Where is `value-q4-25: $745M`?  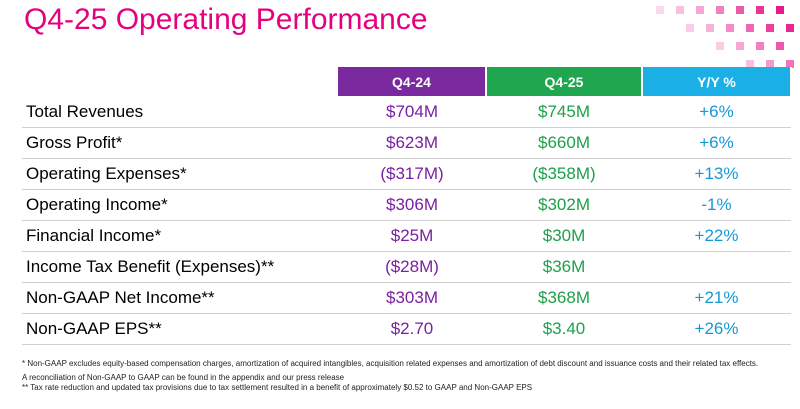 value-q4-25: $745M is located at coordinates (564, 112).